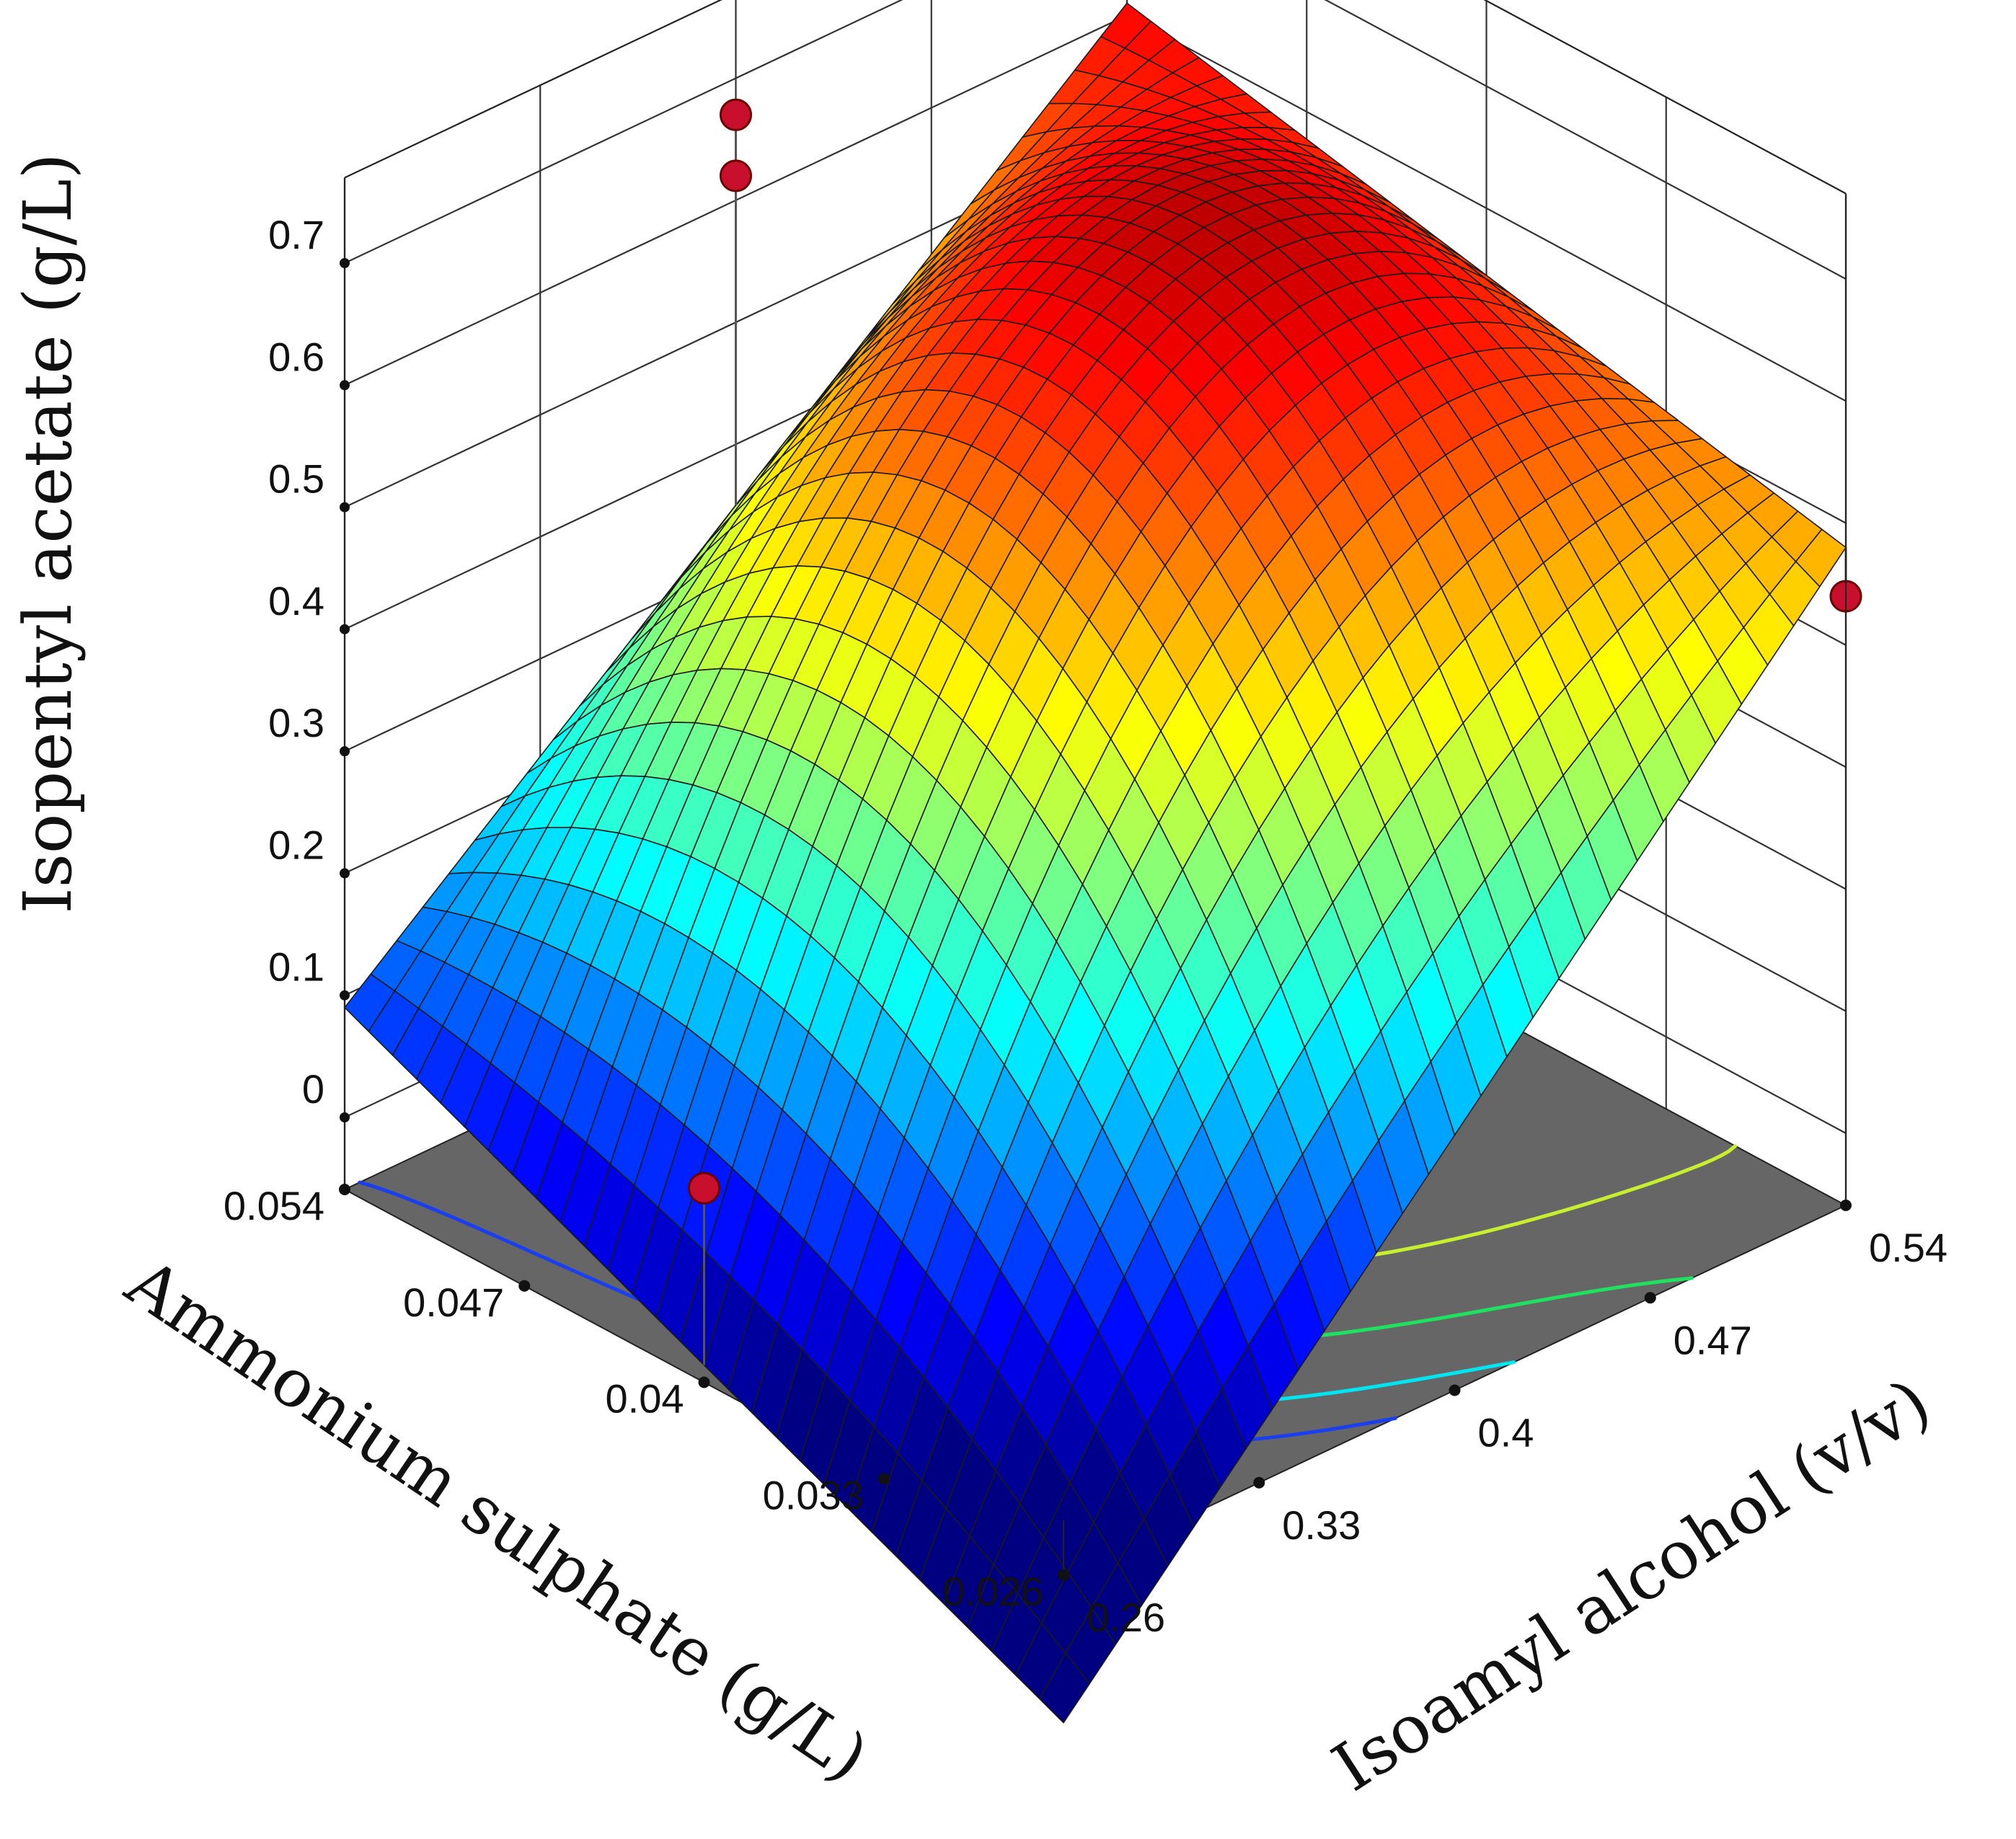  What do you see at coordinates (296, 967) in the screenshot?
I see `z-tick-label: 0.1` at bounding box center [296, 967].